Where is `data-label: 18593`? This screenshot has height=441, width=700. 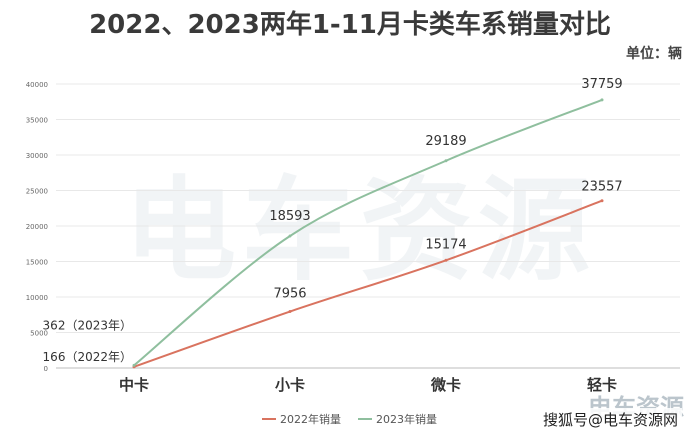
data-label: 18593 is located at coordinates (289, 216).